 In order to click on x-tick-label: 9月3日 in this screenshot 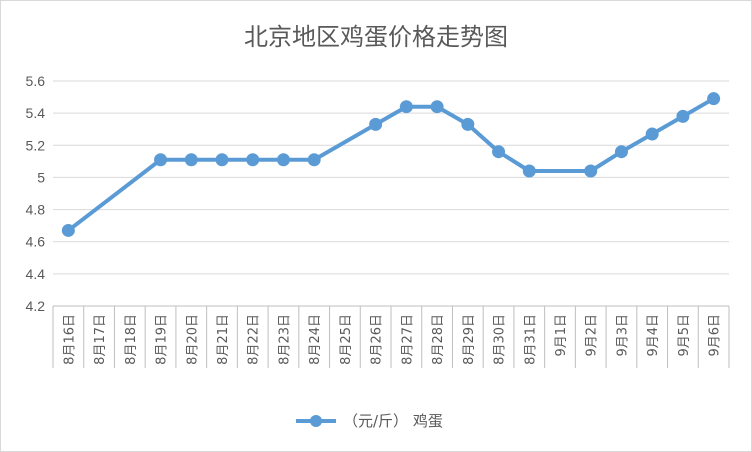, I will do `click(622, 335)`.